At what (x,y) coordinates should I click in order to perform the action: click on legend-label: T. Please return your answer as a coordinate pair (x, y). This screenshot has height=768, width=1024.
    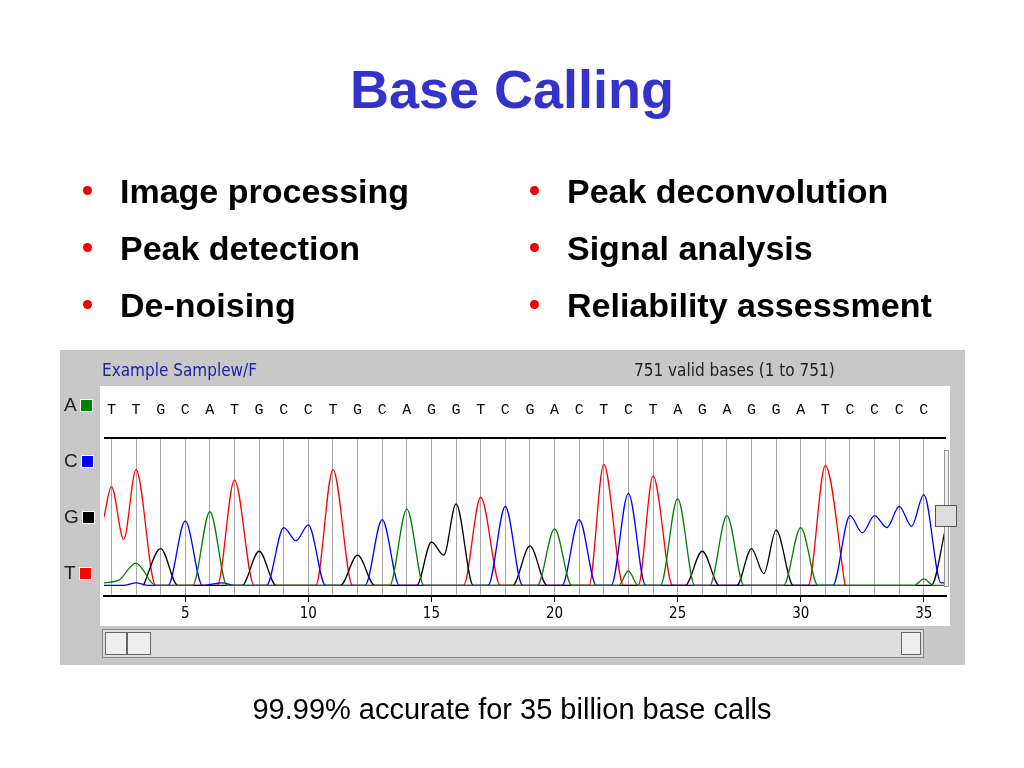
    Looking at the image, I should click on (70, 573).